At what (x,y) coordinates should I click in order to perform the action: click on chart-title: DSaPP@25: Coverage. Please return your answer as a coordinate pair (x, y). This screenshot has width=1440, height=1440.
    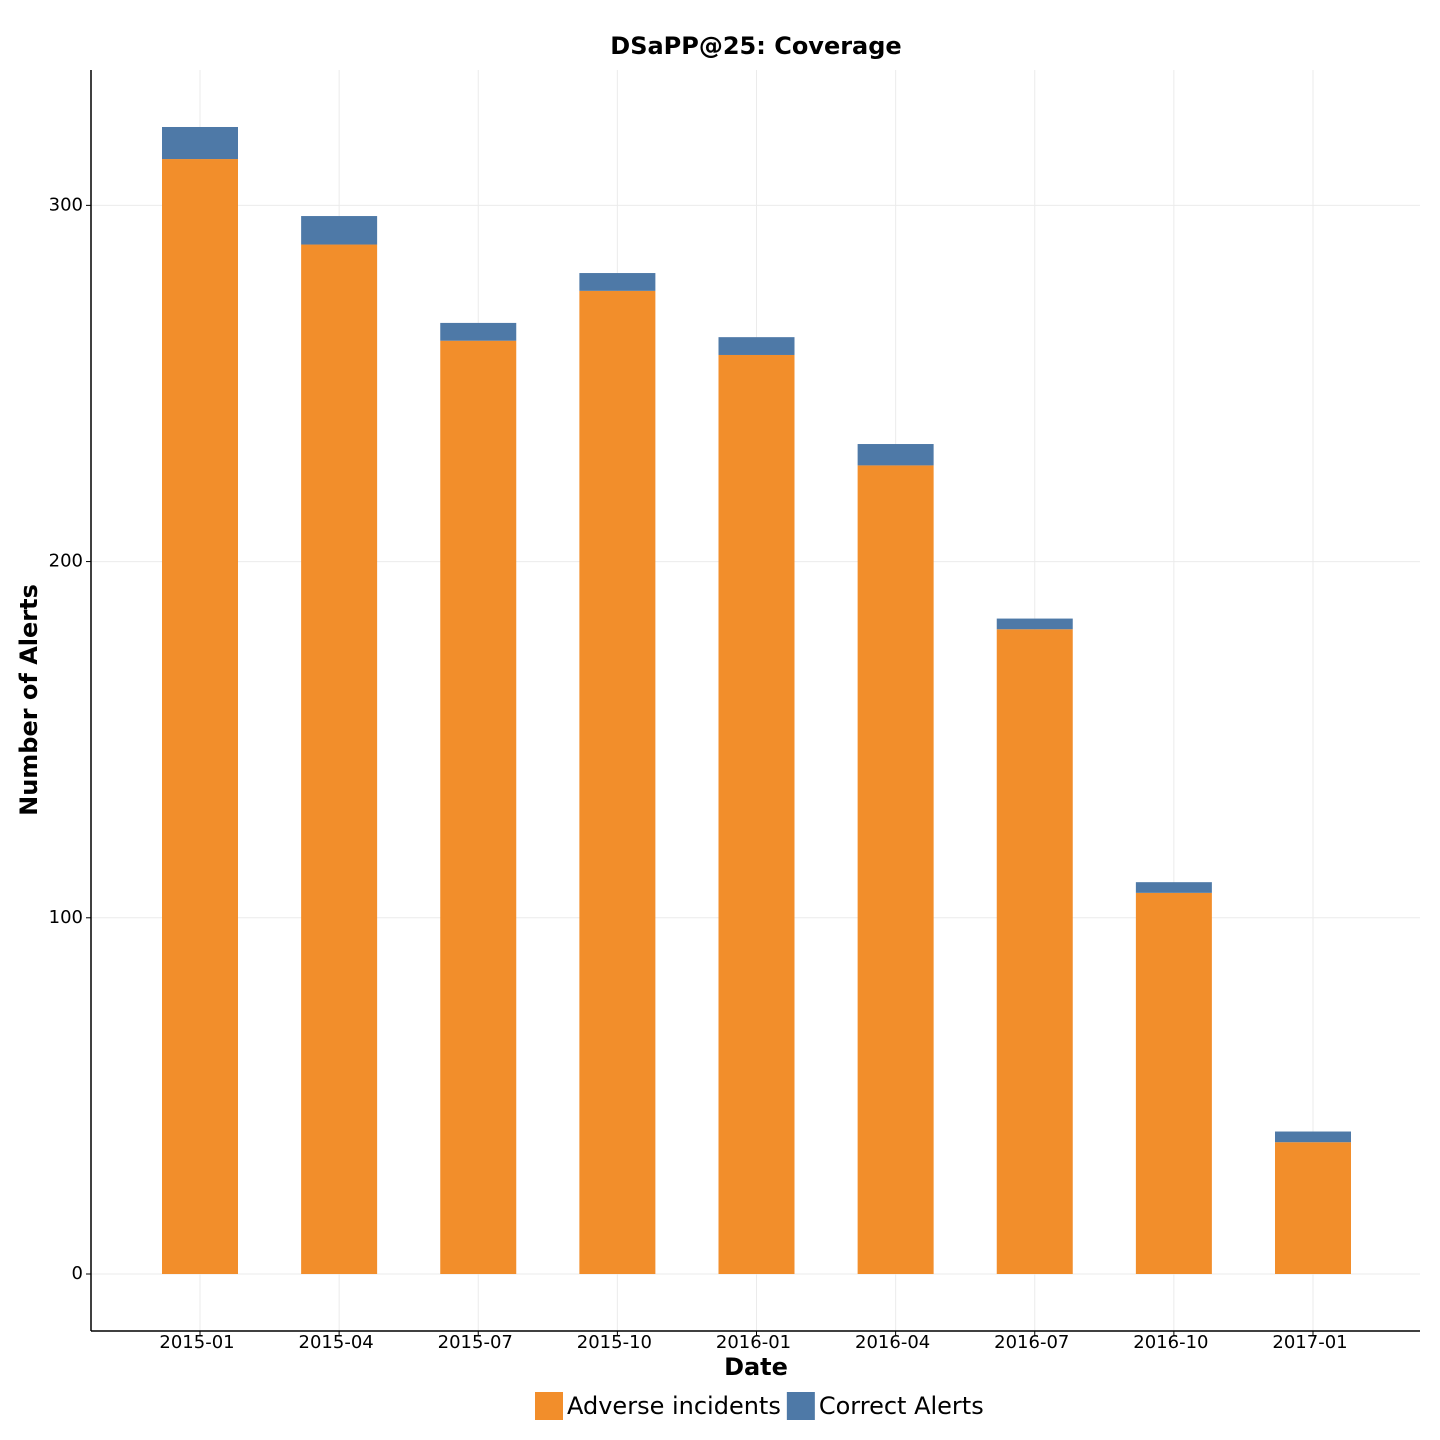
    Looking at the image, I should click on (755, 46).